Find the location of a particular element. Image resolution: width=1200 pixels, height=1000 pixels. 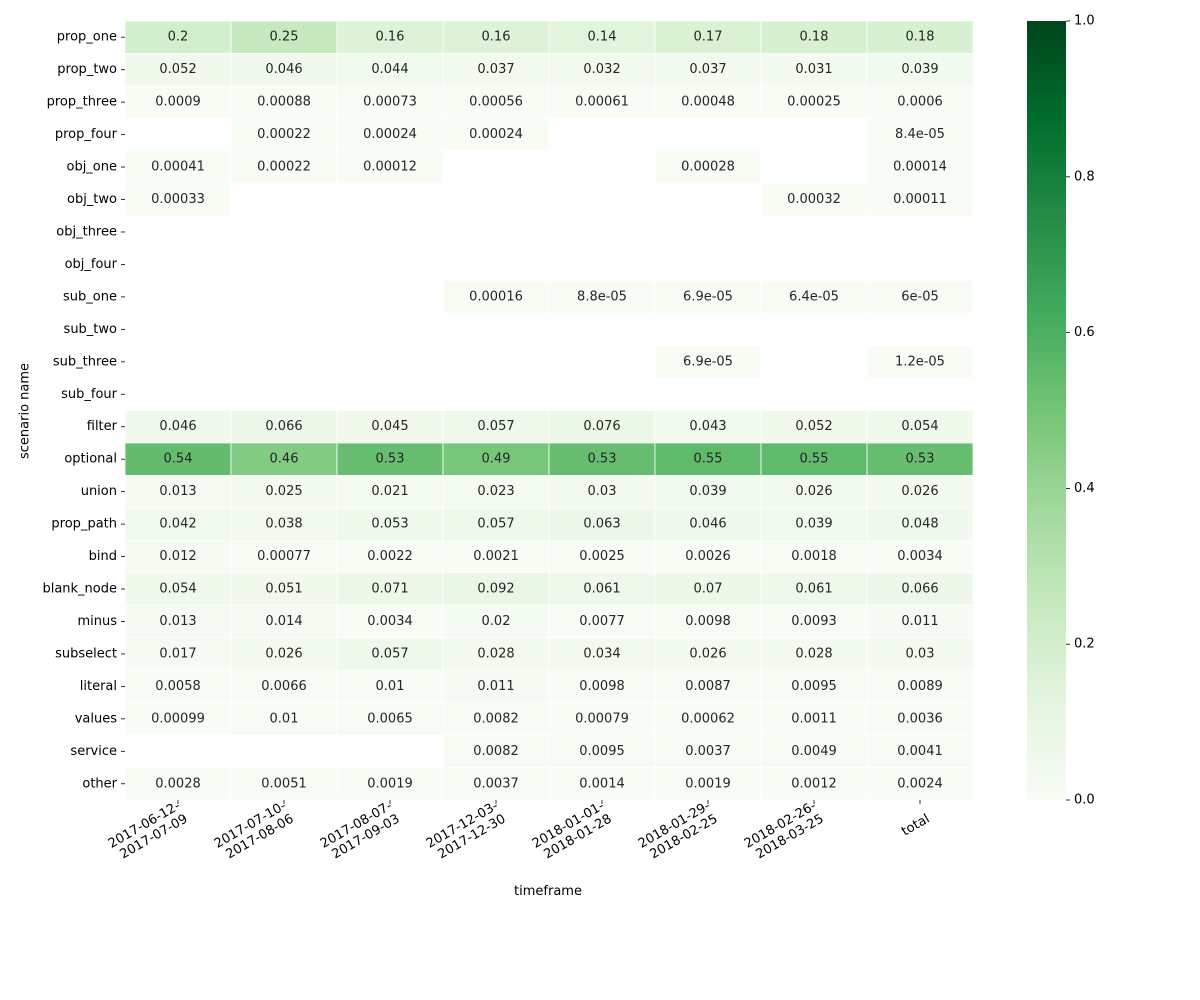

y-tick-label: obj_one is located at coordinates (91, 167).